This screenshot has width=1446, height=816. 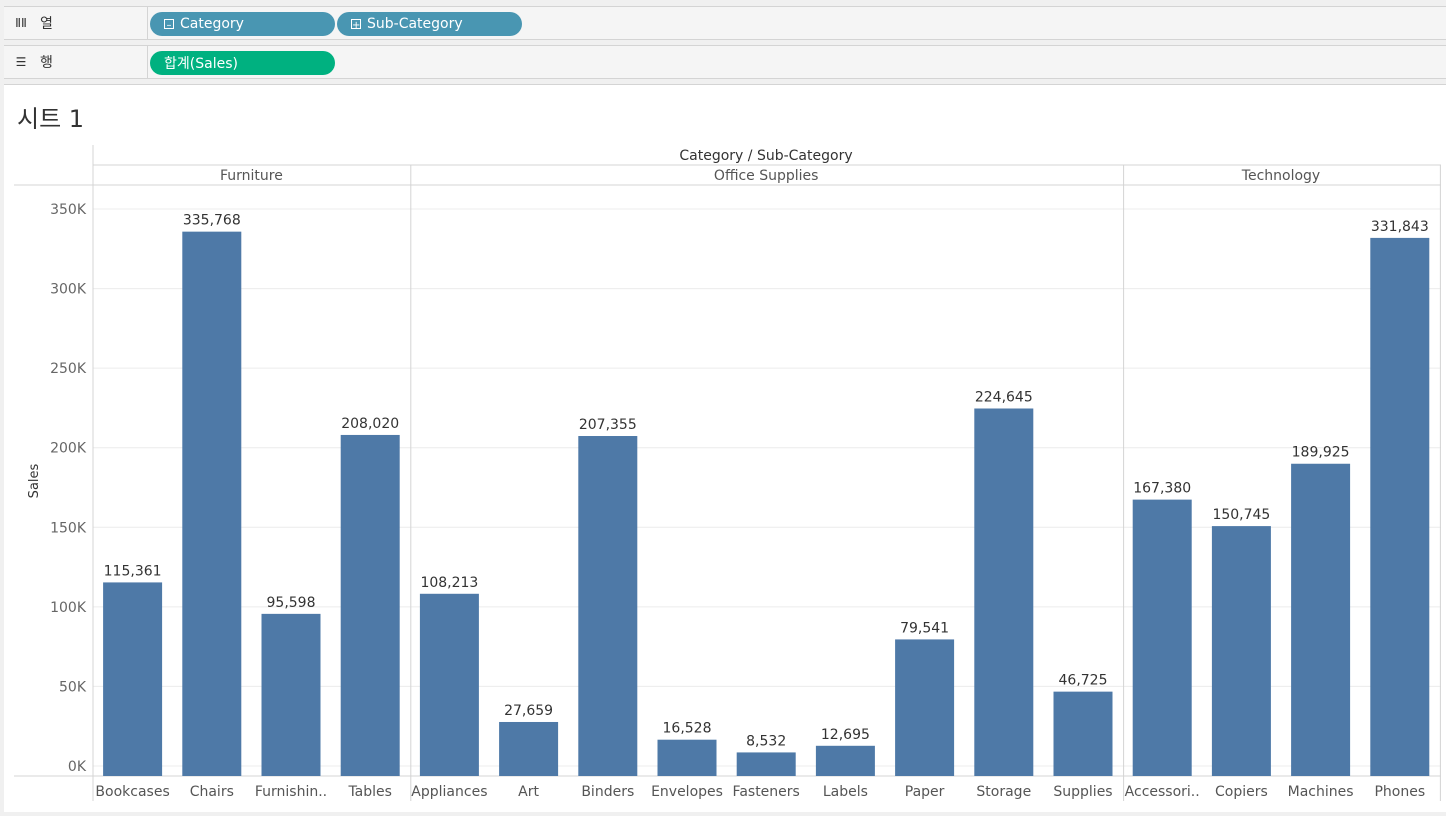 What do you see at coordinates (1241, 792) in the screenshot?
I see `x-tick-label: Copiers` at bounding box center [1241, 792].